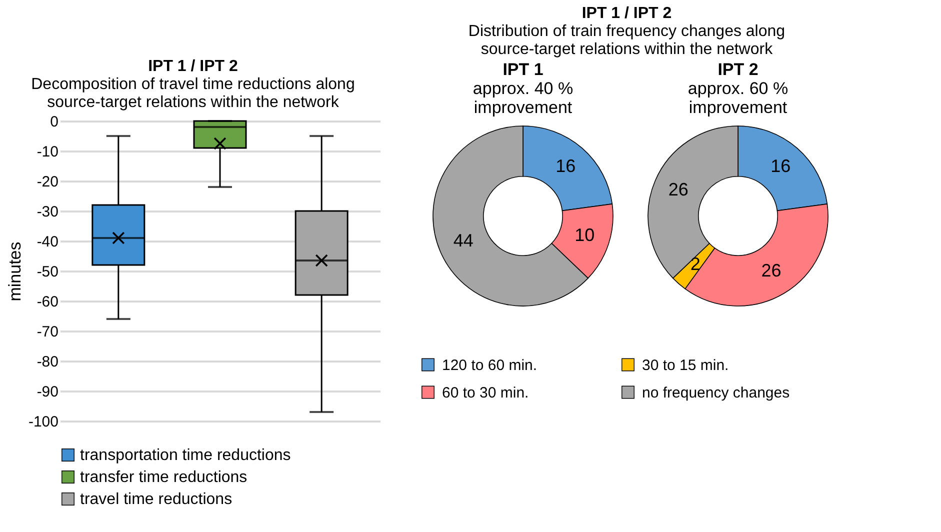 This screenshot has height=532, width=941. What do you see at coordinates (47, 272) in the screenshot?
I see `y-tick-label: -50` at bounding box center [47, 272].